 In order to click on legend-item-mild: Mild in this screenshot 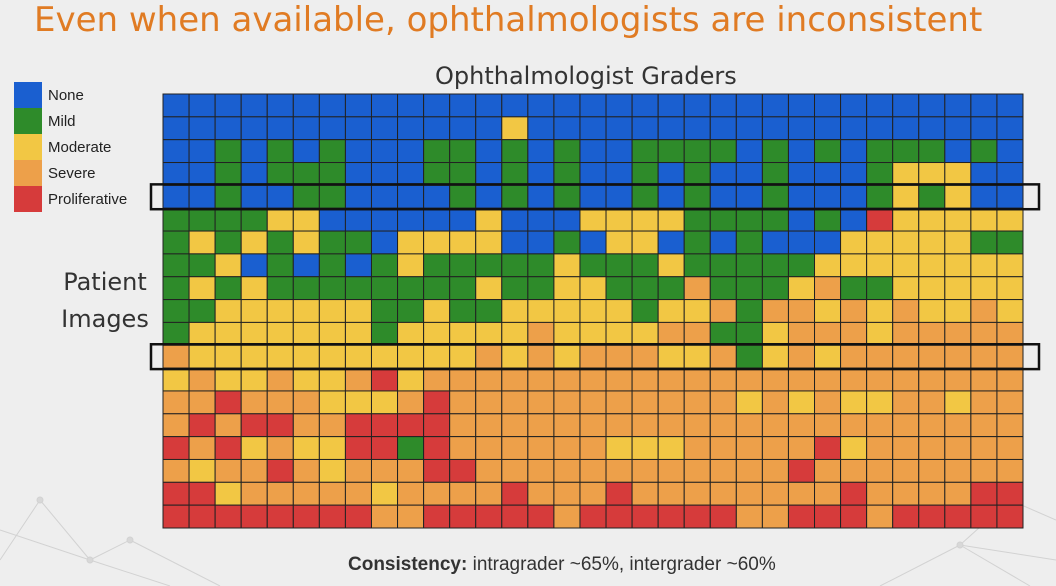, I will do `click(70, 121)`.